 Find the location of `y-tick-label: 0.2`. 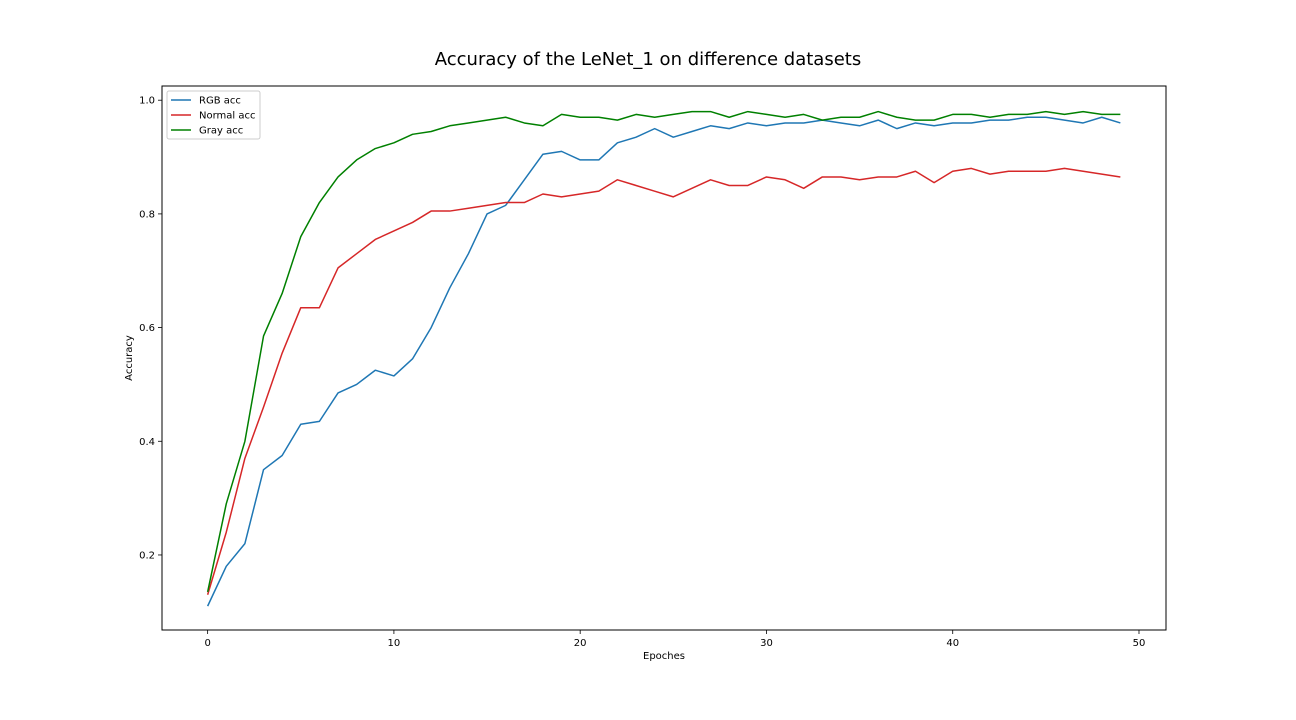

y-tick-label: 0.2 is located at coordinates (147, 555).